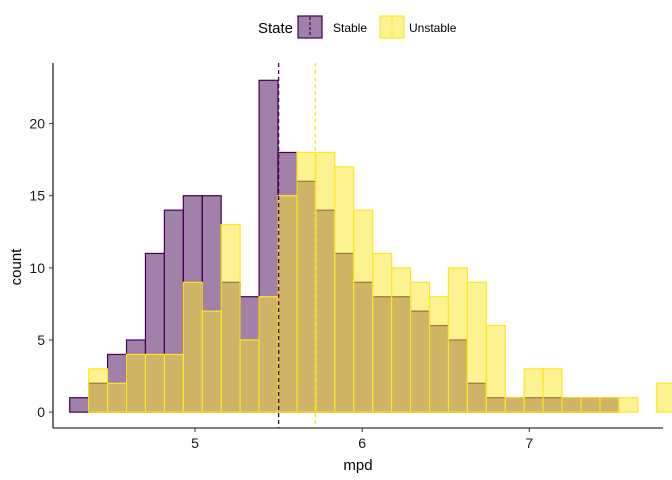  Describe the element at coordinates (332, 27) in the screenshot. I see `legend-item-stable: Stable` at that location.